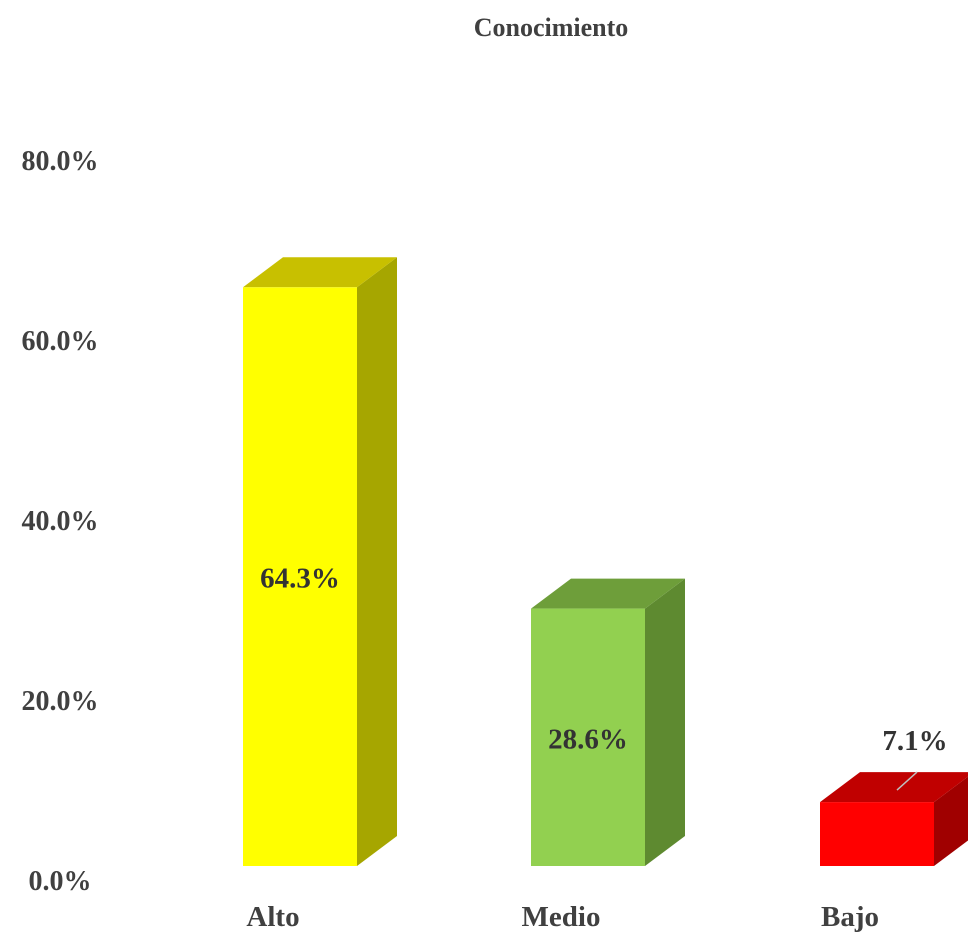 This screenshot has width=968, height=946. I want to click on x-tick-label: Alto, so click(272, 917).